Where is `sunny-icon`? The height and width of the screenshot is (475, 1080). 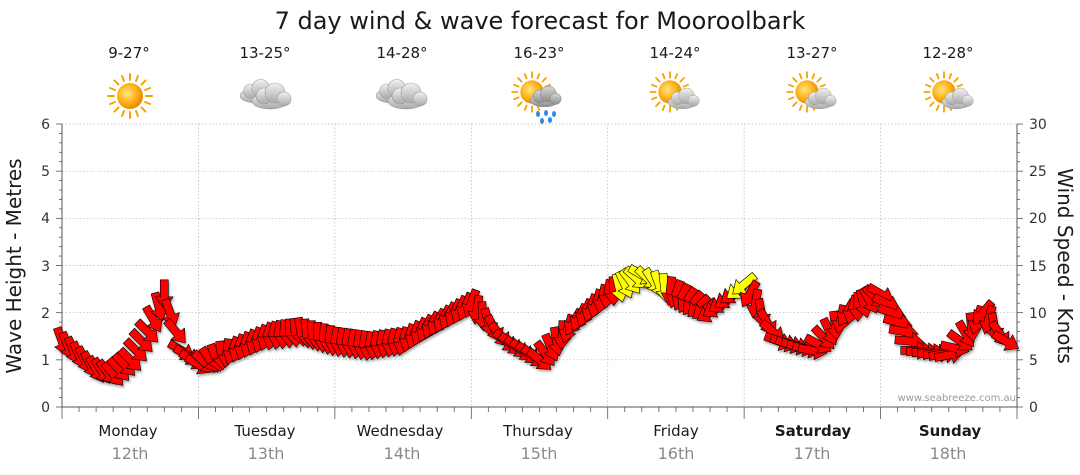
sunny-icon is located at coordinates (130, 96).